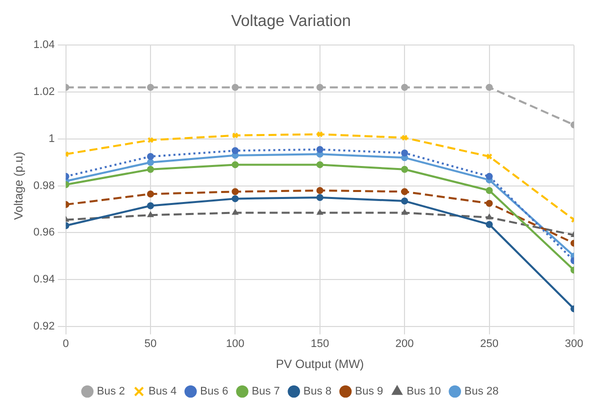 The image size is (592, 409). I want to click on legend-label: Bus 10, so click(423, 392).